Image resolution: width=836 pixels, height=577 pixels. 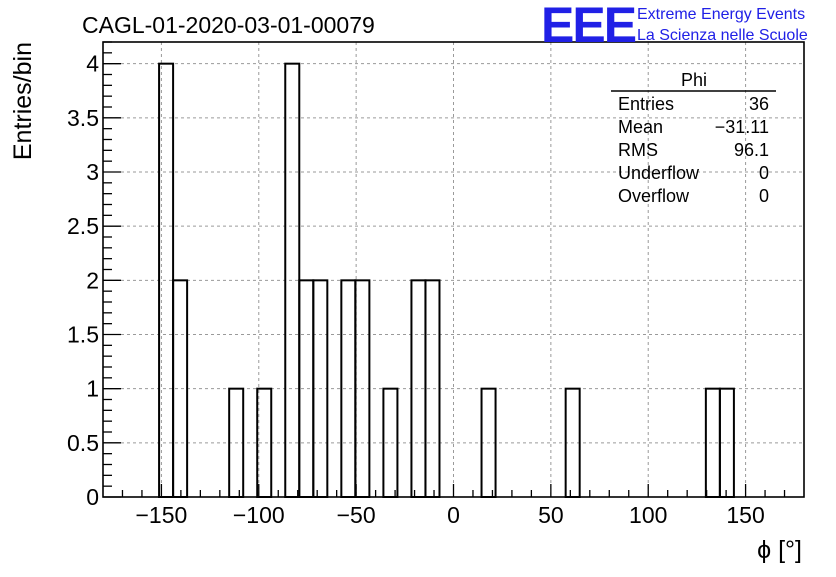 What do you see at coordinates (356, 515) in the screenshot?
I see `x-tick-label: −50` at bounding box center [356, 515].